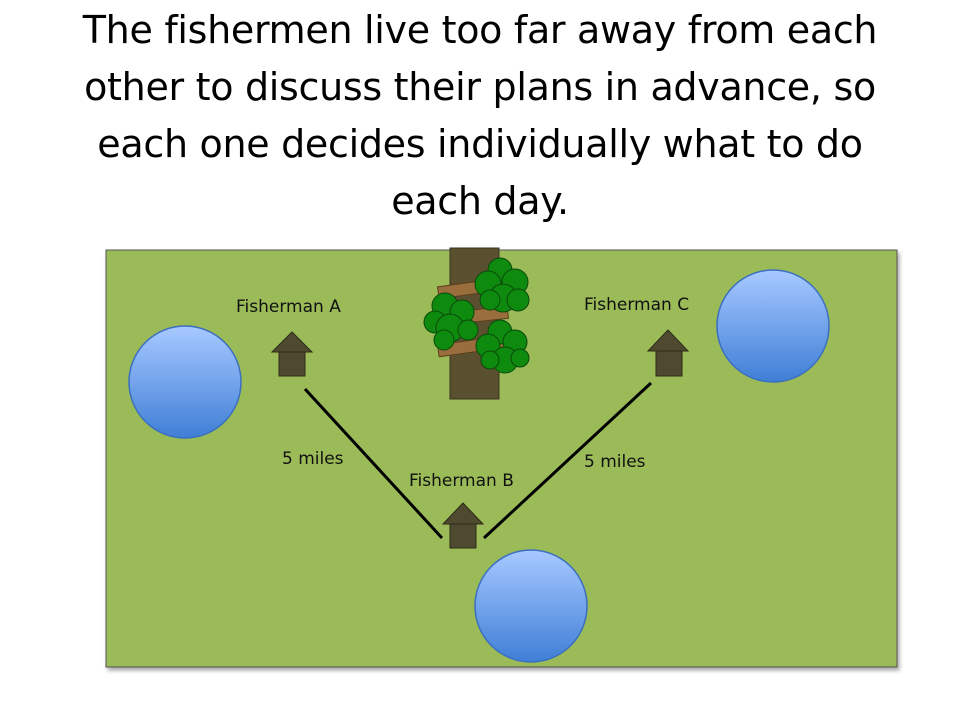 The width and height of the screenshot is (960, 720). Describe the element at coordinates (773, 326) in the screenshot. I see `pond-right-icon` at that location.